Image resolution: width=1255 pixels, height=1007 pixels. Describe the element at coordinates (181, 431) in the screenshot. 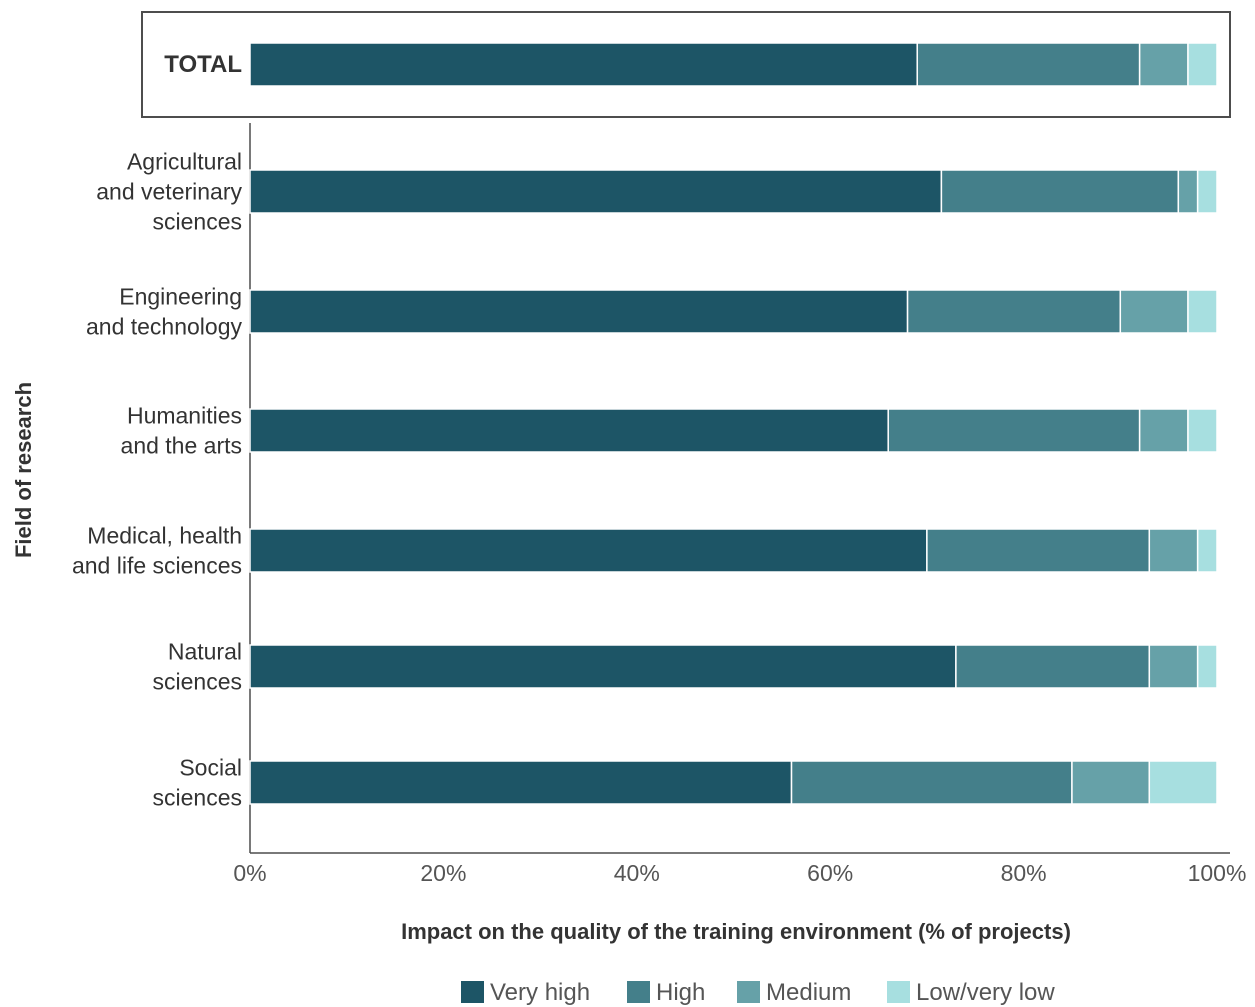

I see `category-label: Humanities and the arts` at that location.